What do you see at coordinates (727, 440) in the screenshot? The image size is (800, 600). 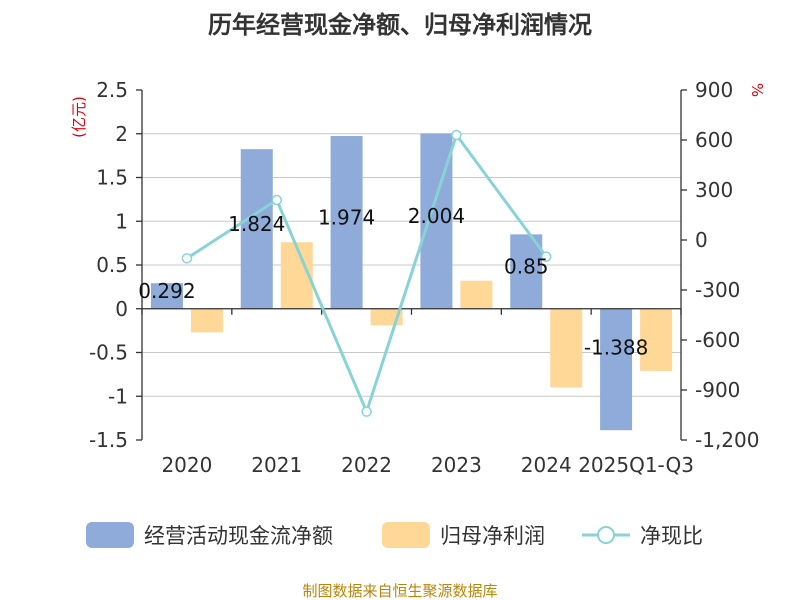 I see `right-tick-label: -1,200` at bounding box center [727, 440].